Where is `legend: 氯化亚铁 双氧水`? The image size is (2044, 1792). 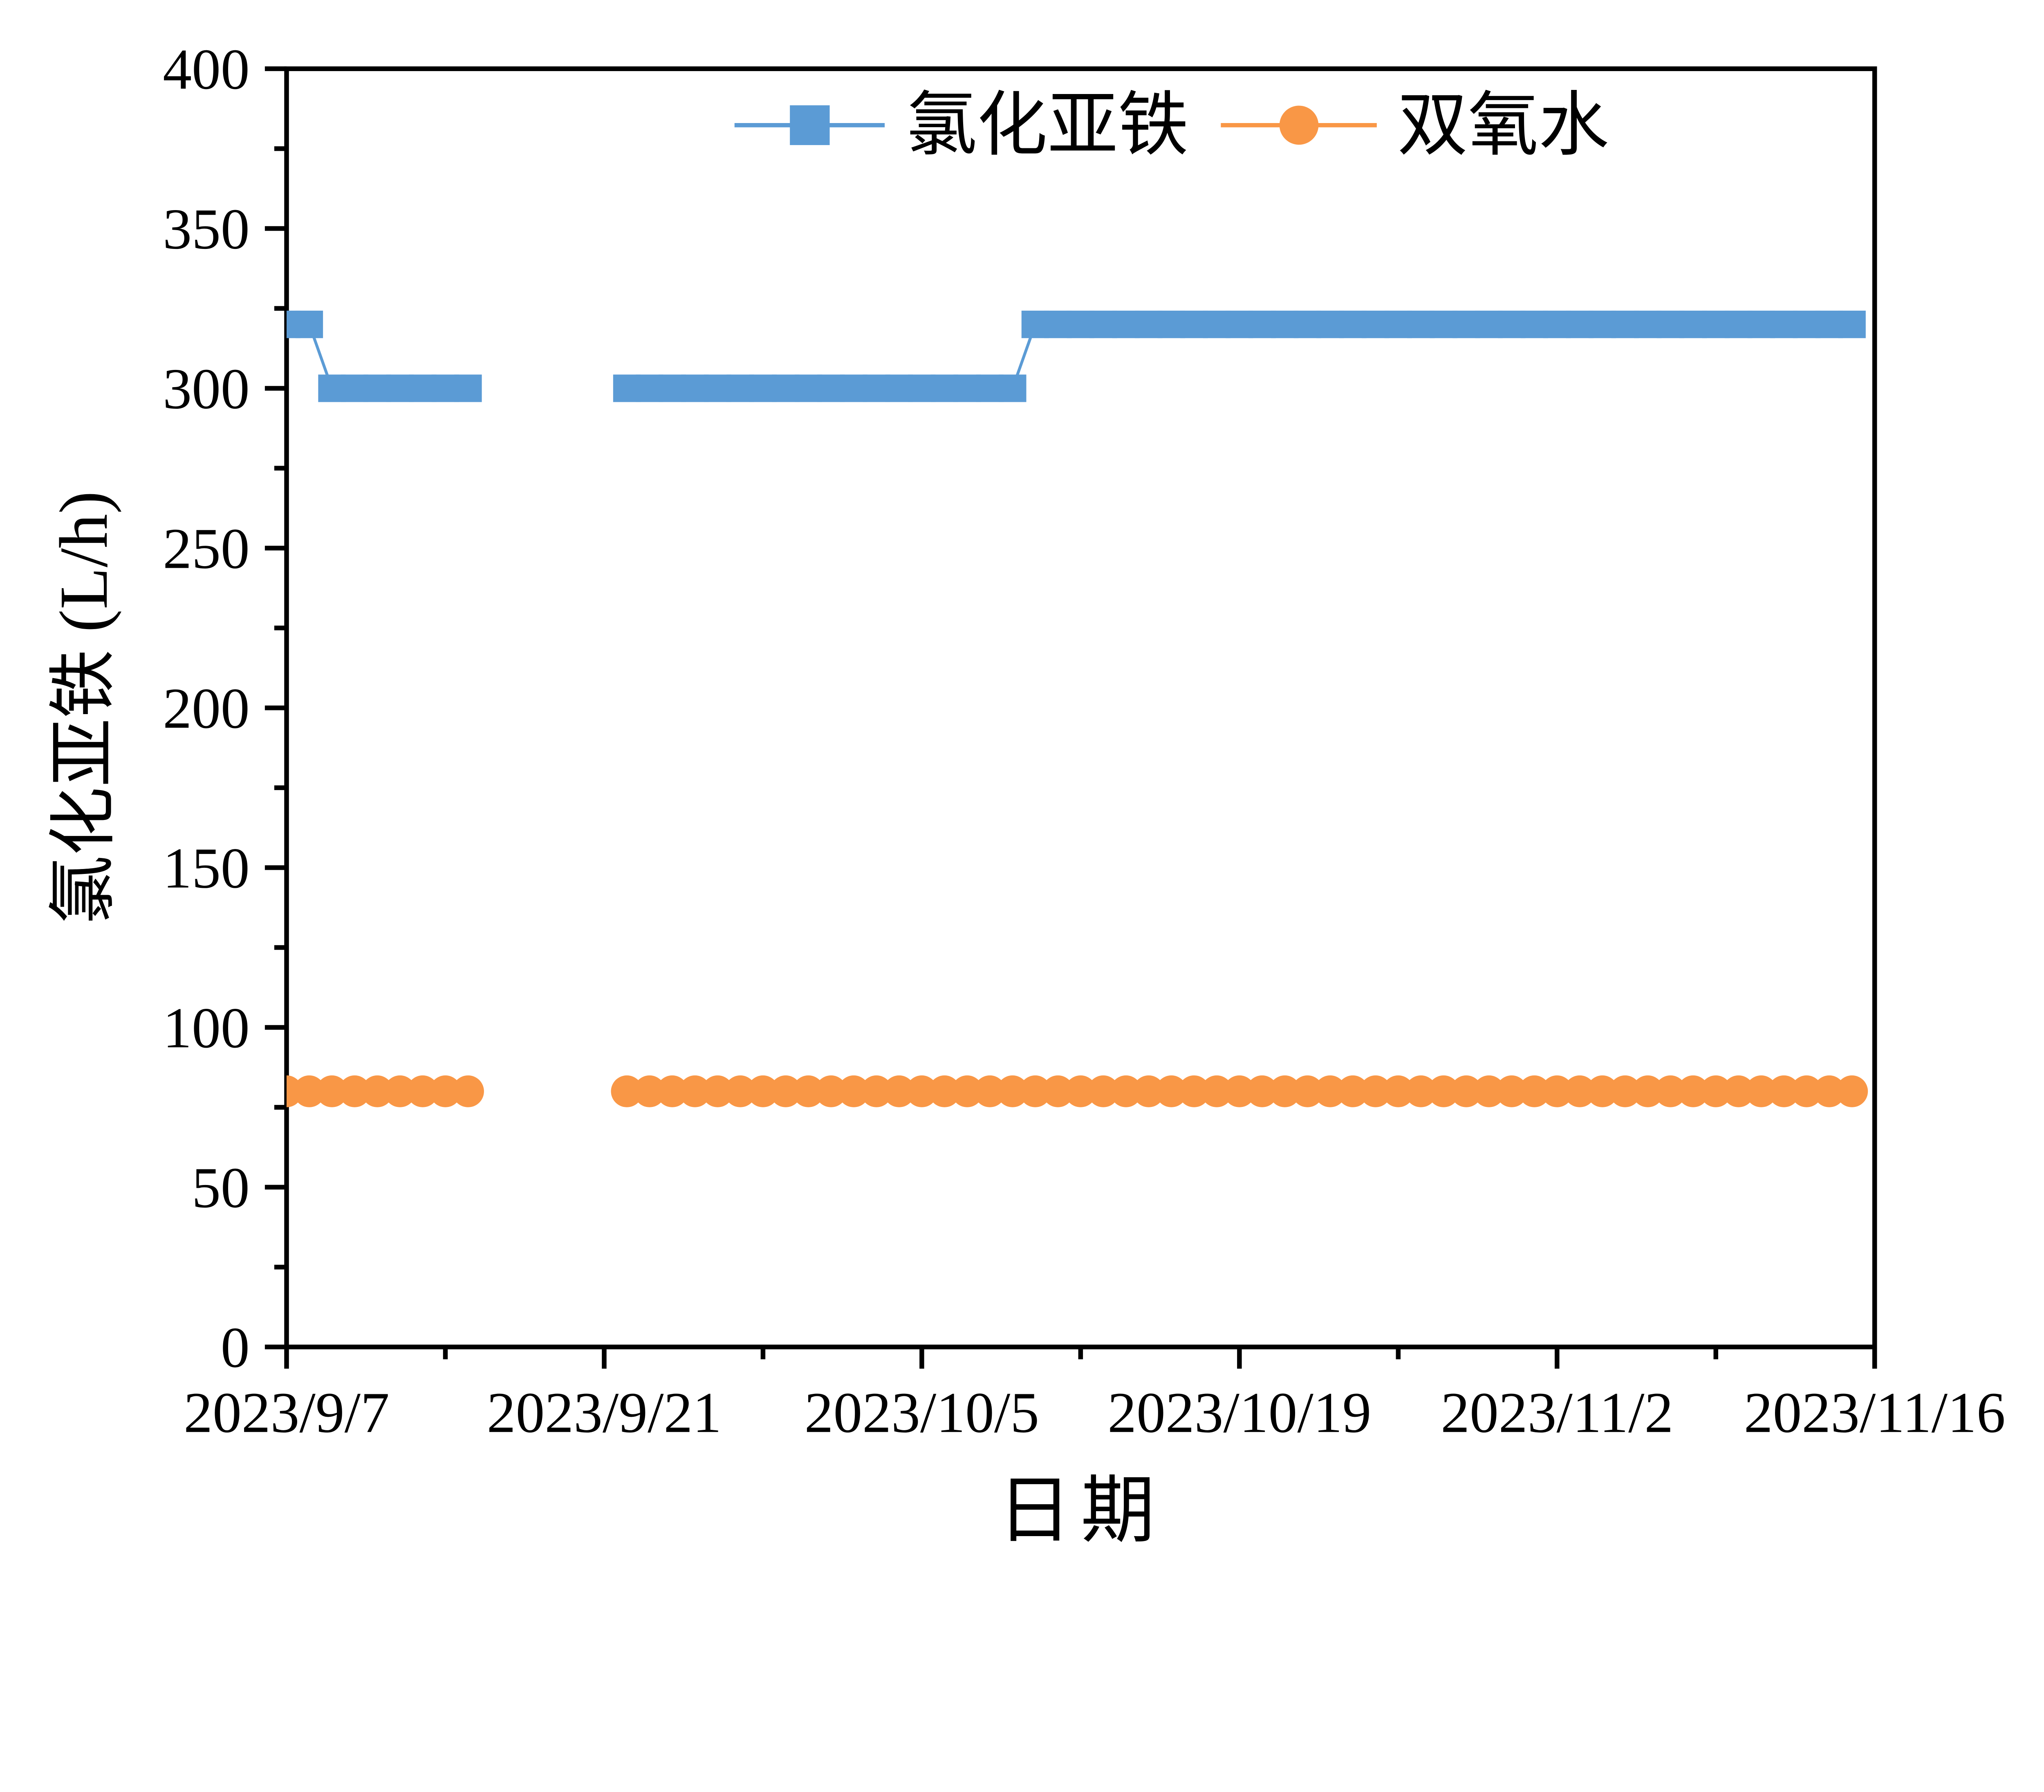
legend: 氯化亚铁 双氧水 is located at coordinates (1171, 126).